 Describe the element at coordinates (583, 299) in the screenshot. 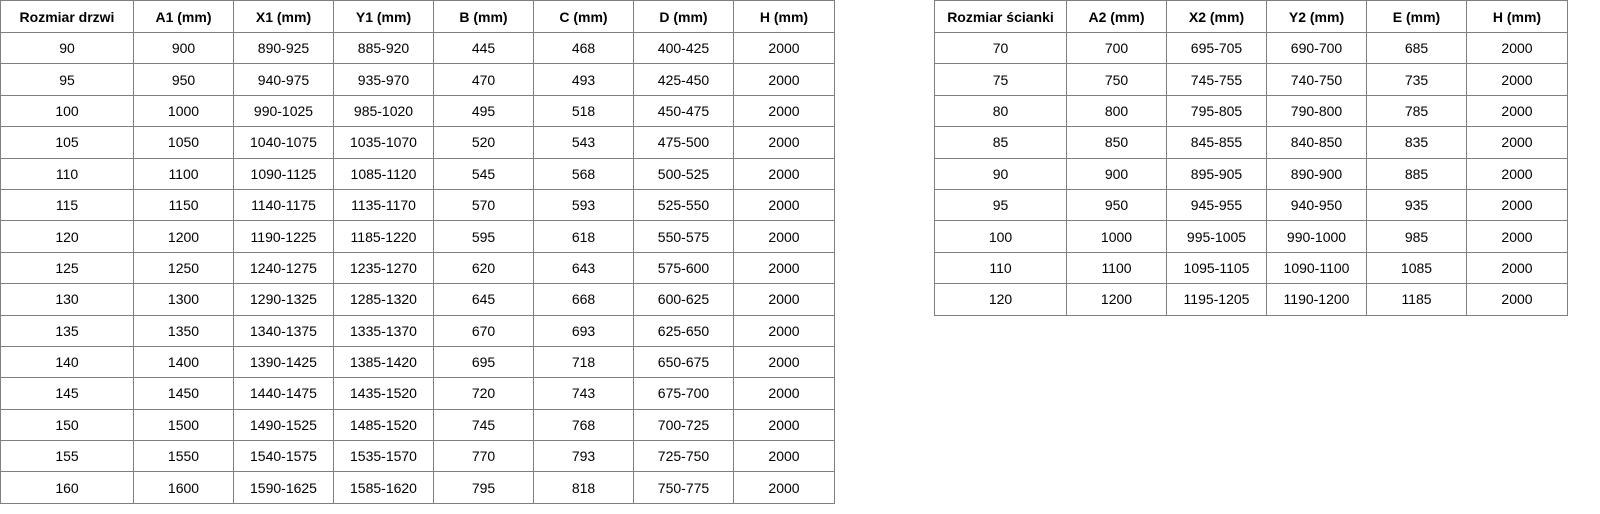

I see `table-cell: 668` at that location.